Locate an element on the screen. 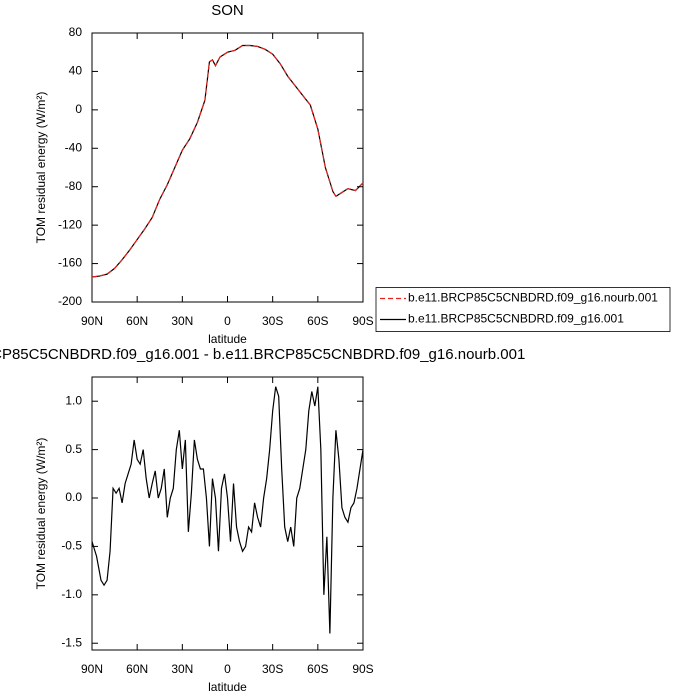 This screenshot has height=700, width=700. y-tick-label: -1.0 is located at coordinates (71, 594).